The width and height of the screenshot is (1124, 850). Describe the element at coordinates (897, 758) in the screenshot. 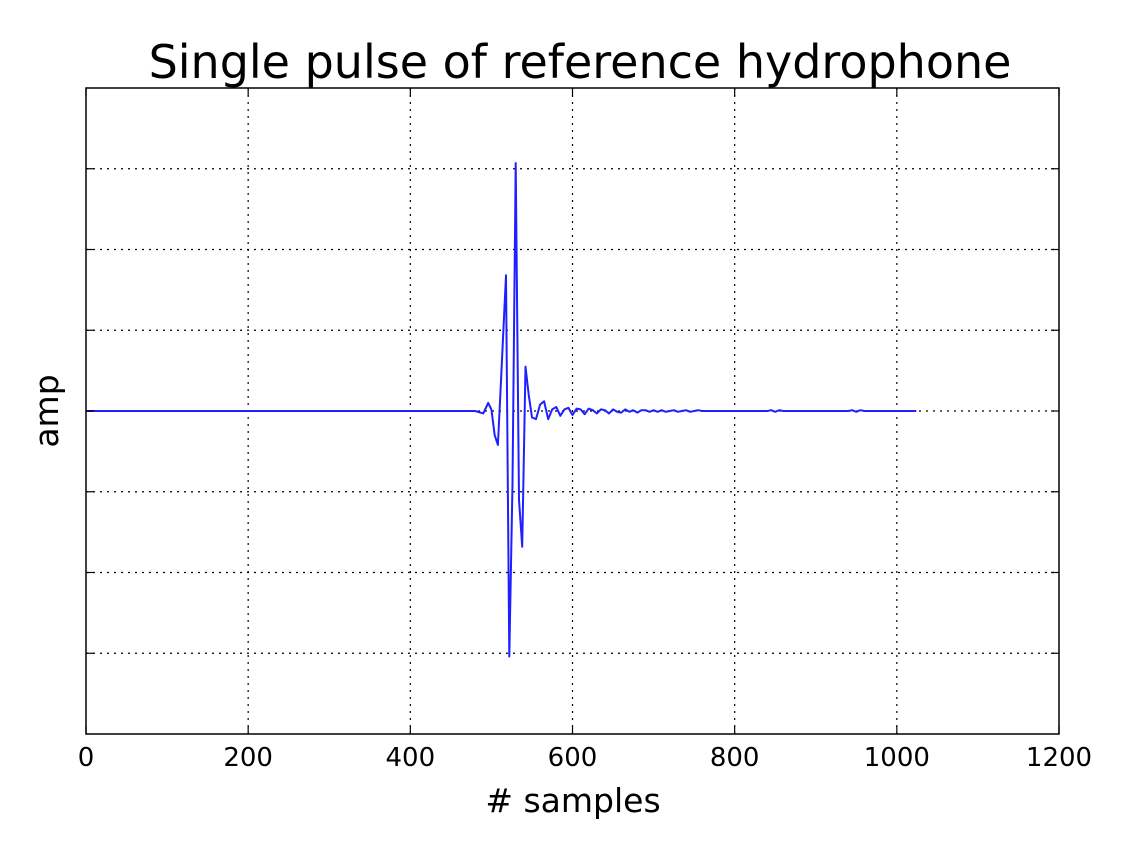

I see `x-tick-label: 1000` at that location.